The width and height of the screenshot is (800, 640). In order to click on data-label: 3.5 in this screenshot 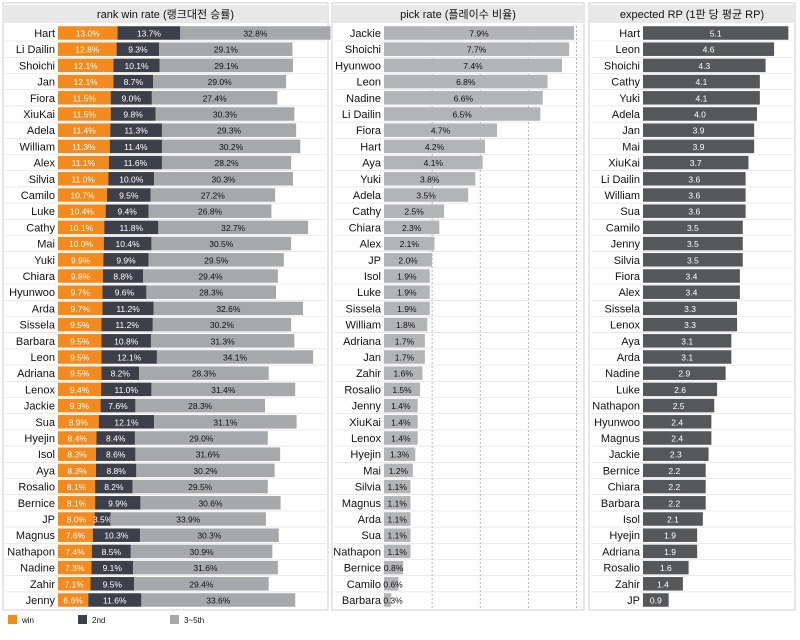, I will do `click(693, 260)`.